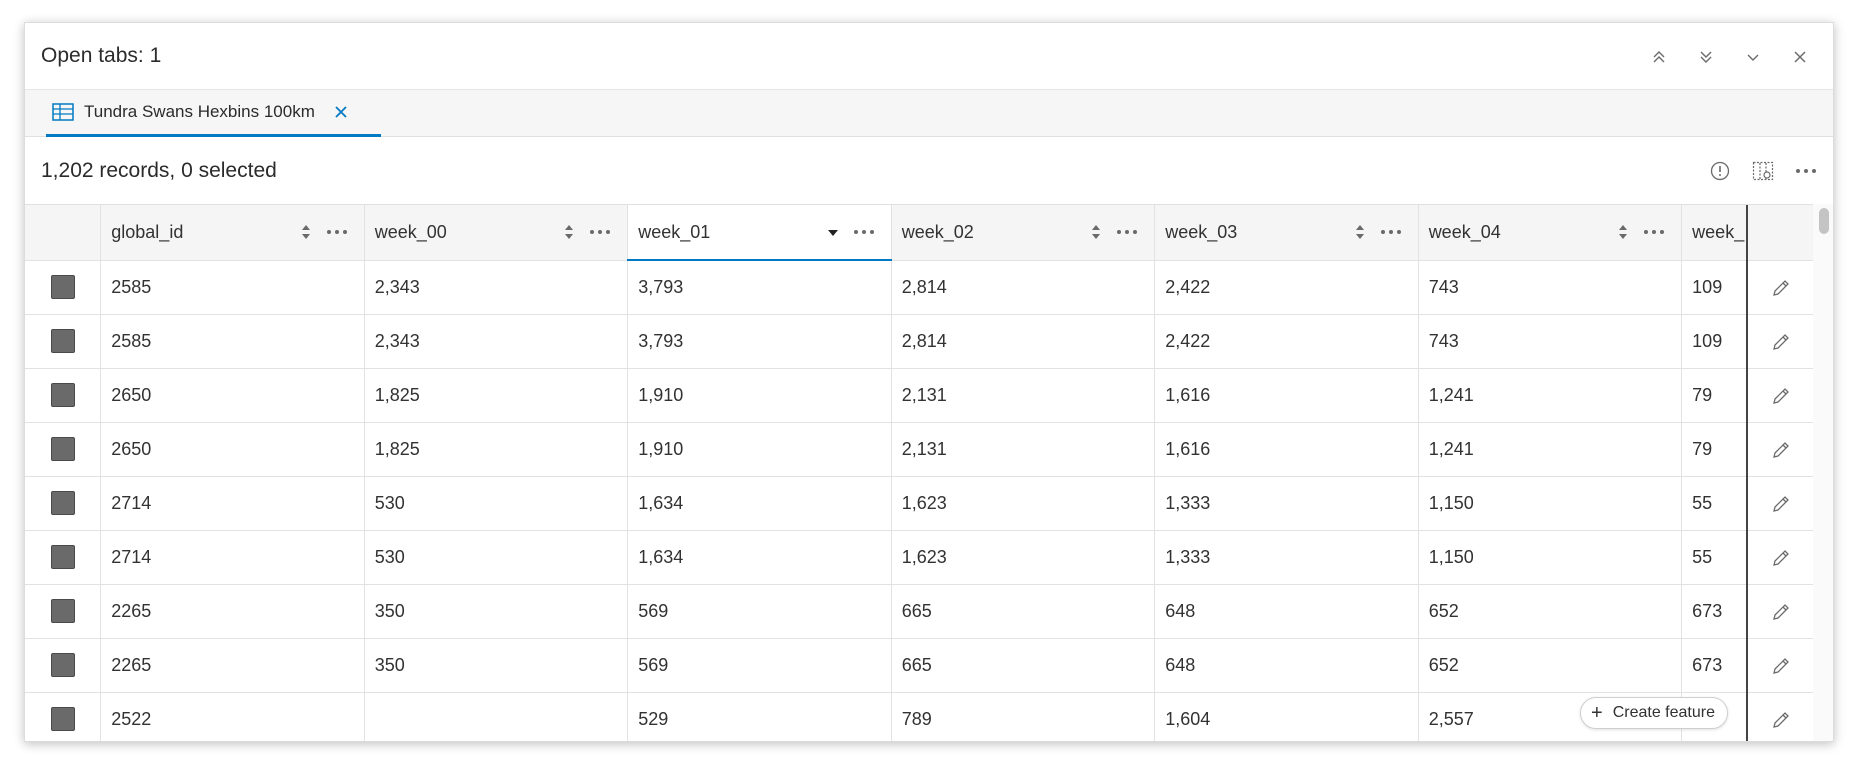 This screenshot has width=1859, height=778. What do you see at coordinates (1023, 716) in the screenshot?
I see `table-cell: 789` at bounding box center [1023, 716].